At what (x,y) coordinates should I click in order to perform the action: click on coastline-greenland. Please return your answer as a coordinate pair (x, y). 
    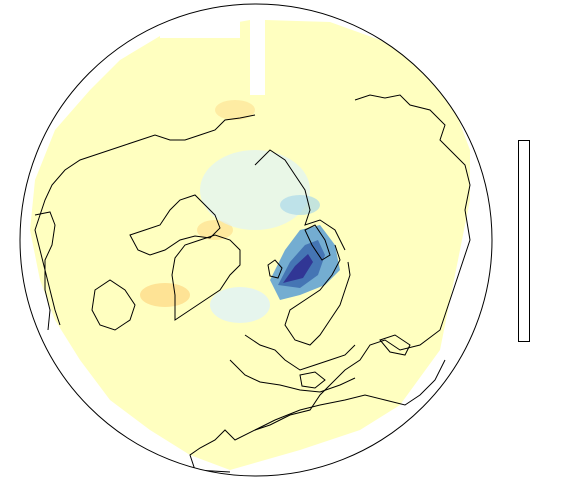
    Looking at the image, I should click on (206, 277).